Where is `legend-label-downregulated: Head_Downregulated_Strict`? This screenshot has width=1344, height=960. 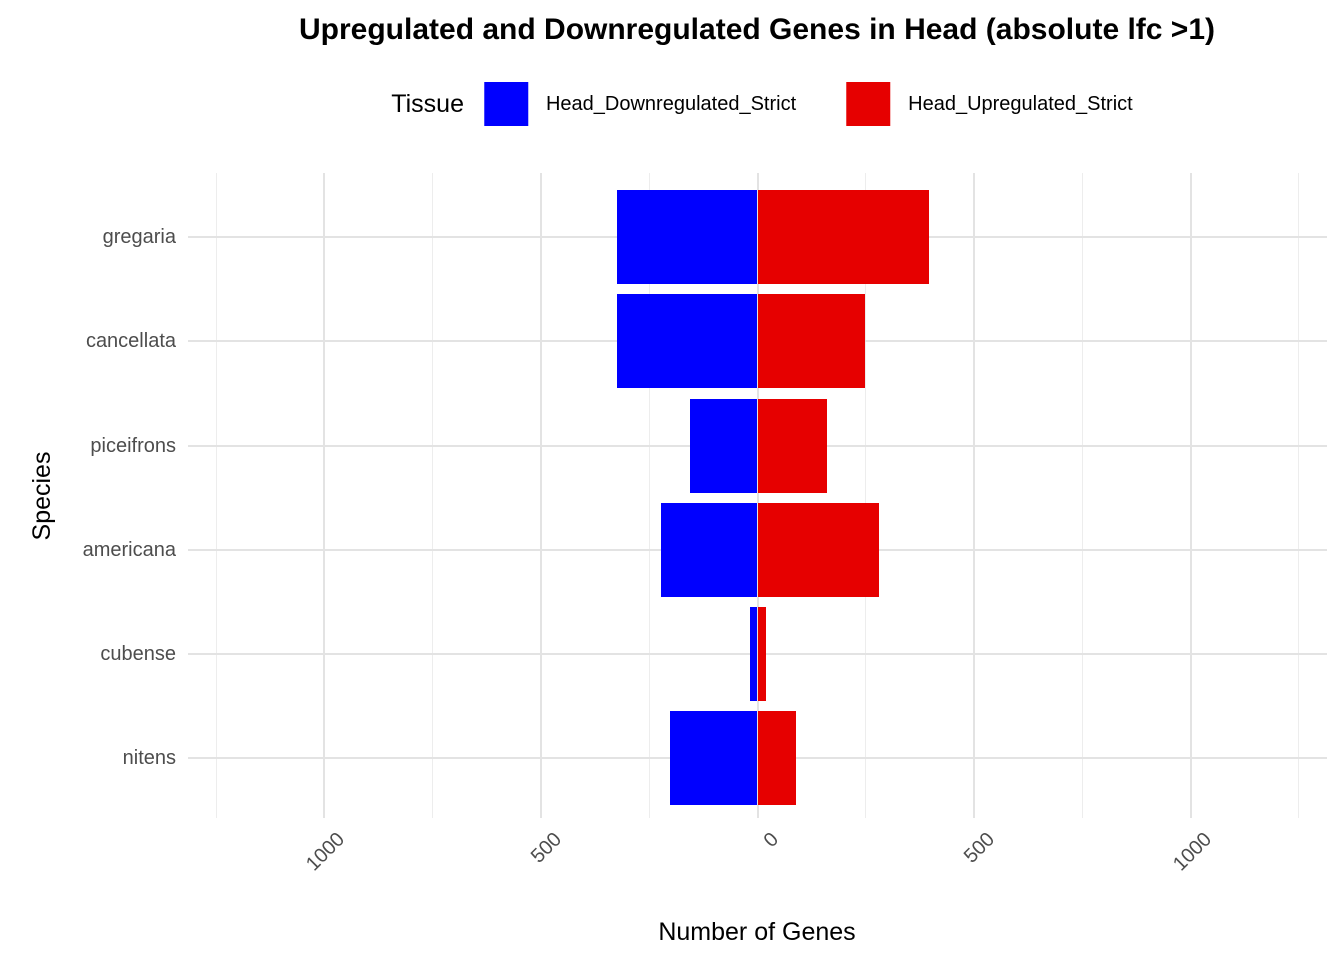 legend-label-downregulated: Head_Downregulated_Strict is located at coordinates (671, 103).